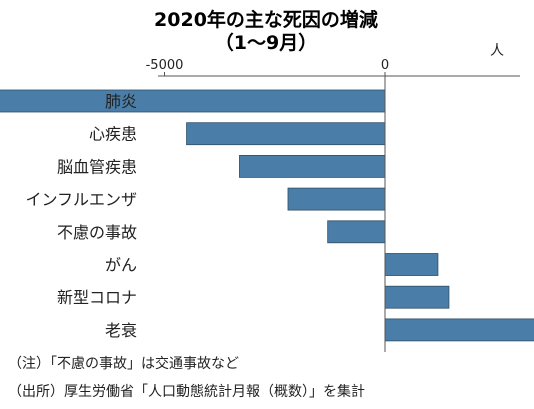 This screenshot has width=534, height=409. What do you see at coordinates (97, 232) in the screenshot?
I see `category-label: 不慮の事故` at bounding box center [97, 232].